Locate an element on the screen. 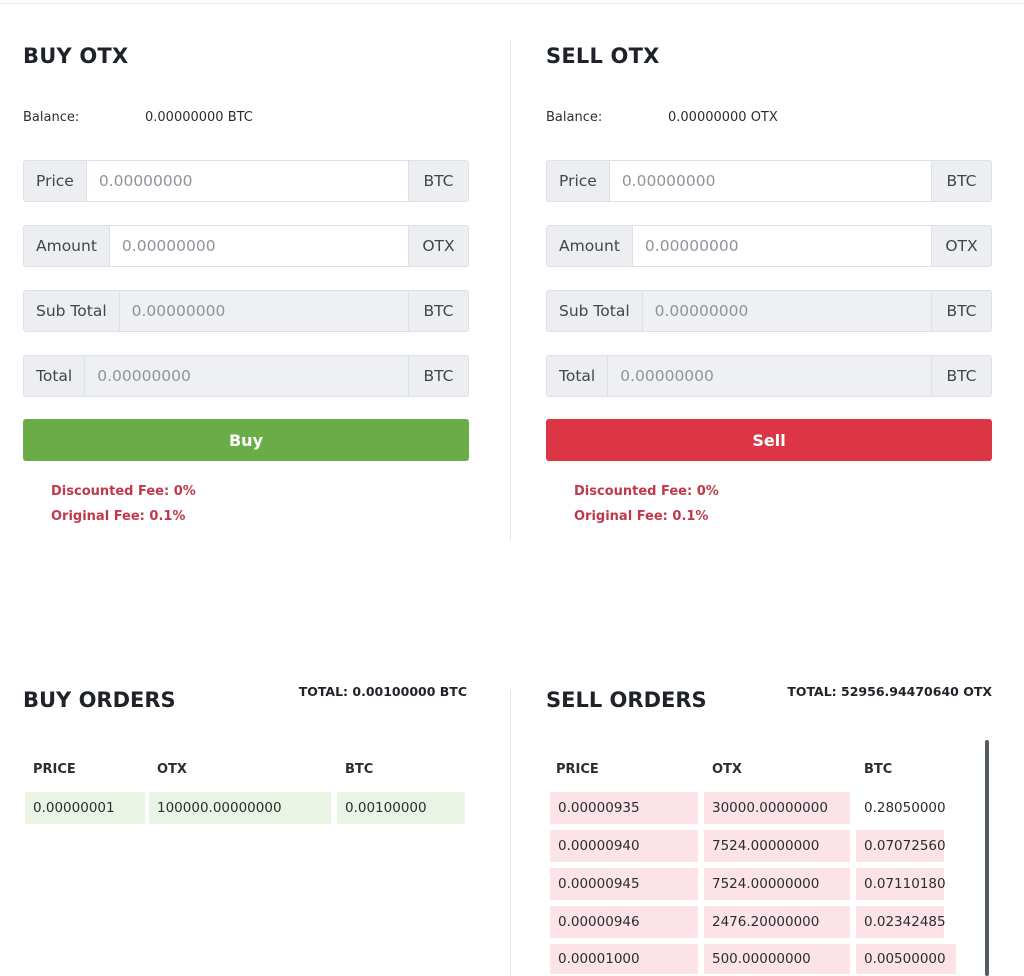  sell-order-btc: 0.00500000 is located at coordinates (906, 959).